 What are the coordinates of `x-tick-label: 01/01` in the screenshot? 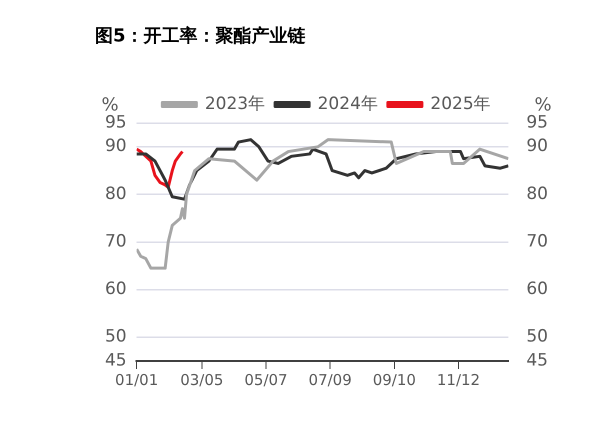 It's located at (136, 379).